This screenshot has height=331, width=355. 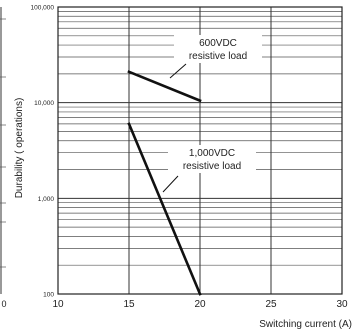 What do you see at coordinates (43, 8) in the screenshot?
I see `y-tick-label: 100,000` at bounding box center [43, 8].